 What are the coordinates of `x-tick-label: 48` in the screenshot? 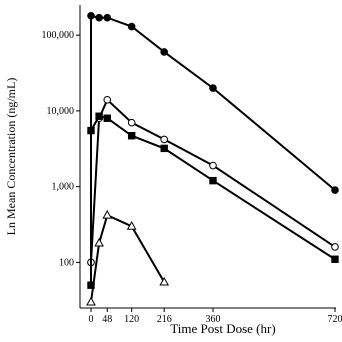 It's located at (107, 319).